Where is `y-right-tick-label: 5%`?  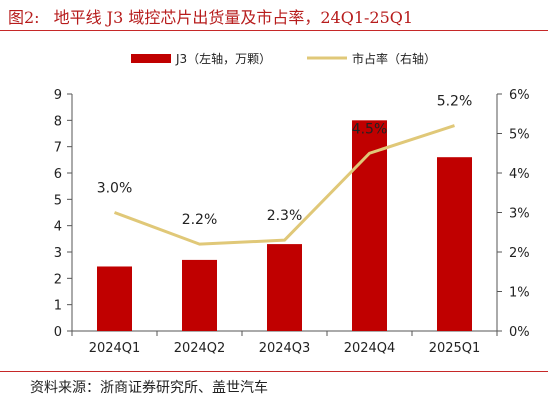 y-right-tick-label: 5% is located at coordinates (519, 135).